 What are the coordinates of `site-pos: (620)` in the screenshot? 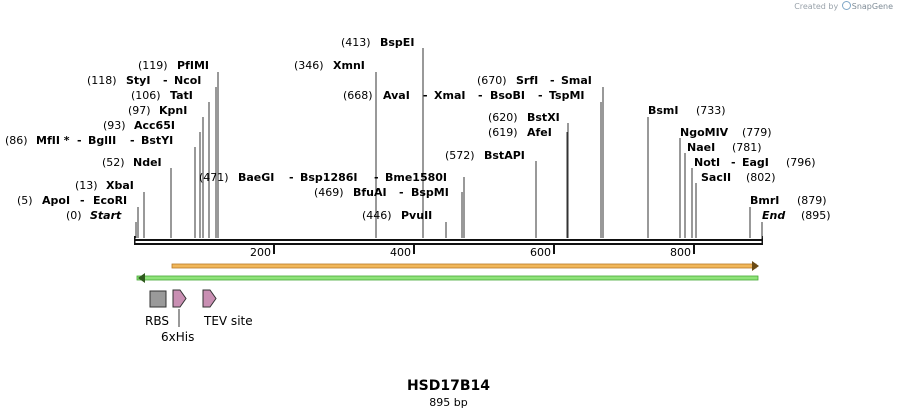 It's located at (503, 117).